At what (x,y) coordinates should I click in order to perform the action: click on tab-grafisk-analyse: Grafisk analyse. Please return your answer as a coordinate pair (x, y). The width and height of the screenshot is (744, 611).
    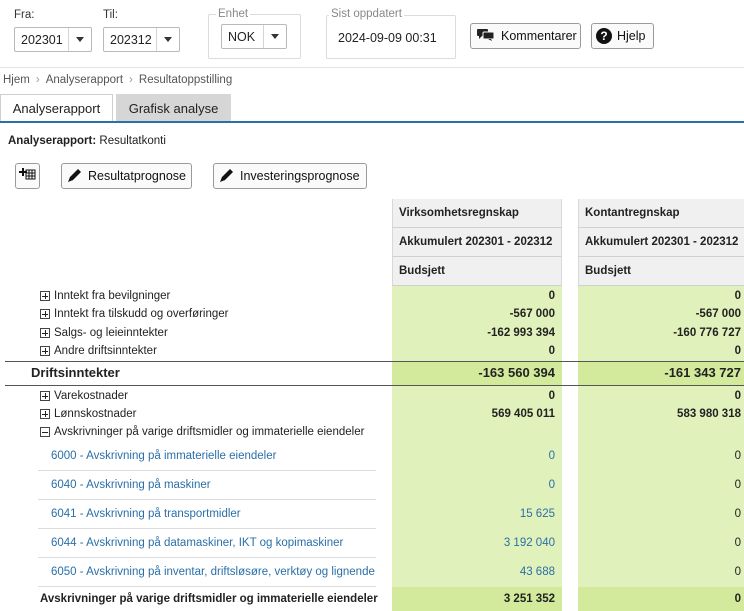
    Looking at the image, I should click on (173, 108).